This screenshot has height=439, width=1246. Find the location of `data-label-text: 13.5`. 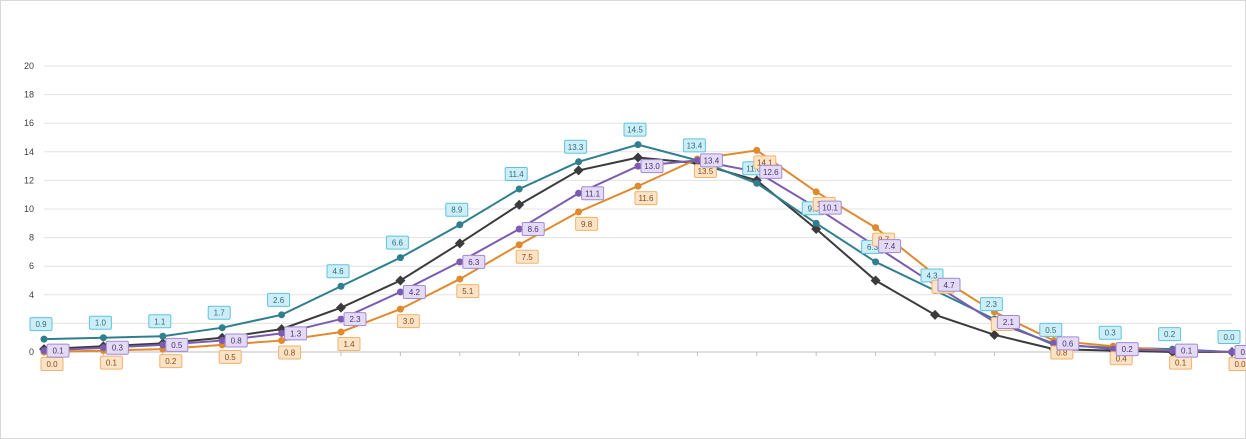

data-label-text: 13.5 is located at coordinates (706, 171).